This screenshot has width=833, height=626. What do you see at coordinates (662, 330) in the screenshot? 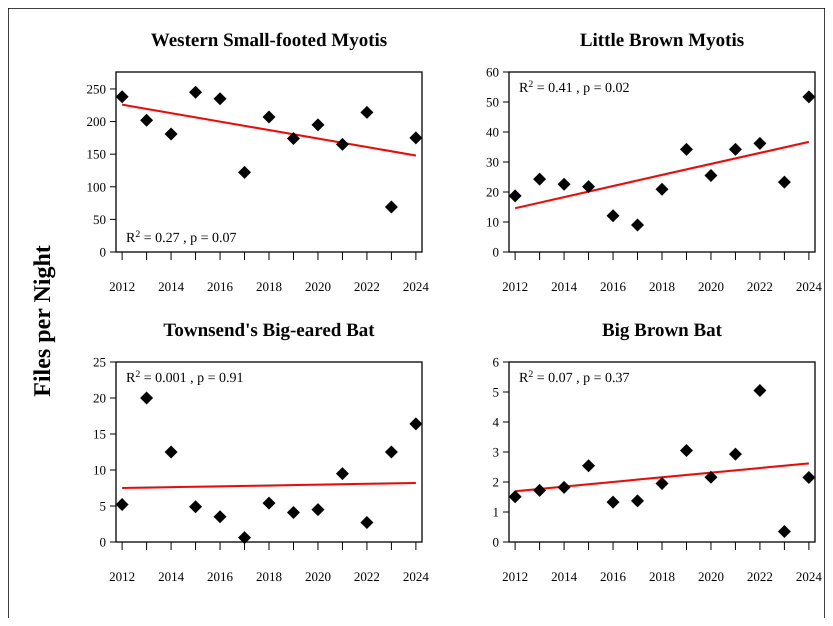
I see `chart-title: Big Brown Bat` at bounding box center [662, 330].